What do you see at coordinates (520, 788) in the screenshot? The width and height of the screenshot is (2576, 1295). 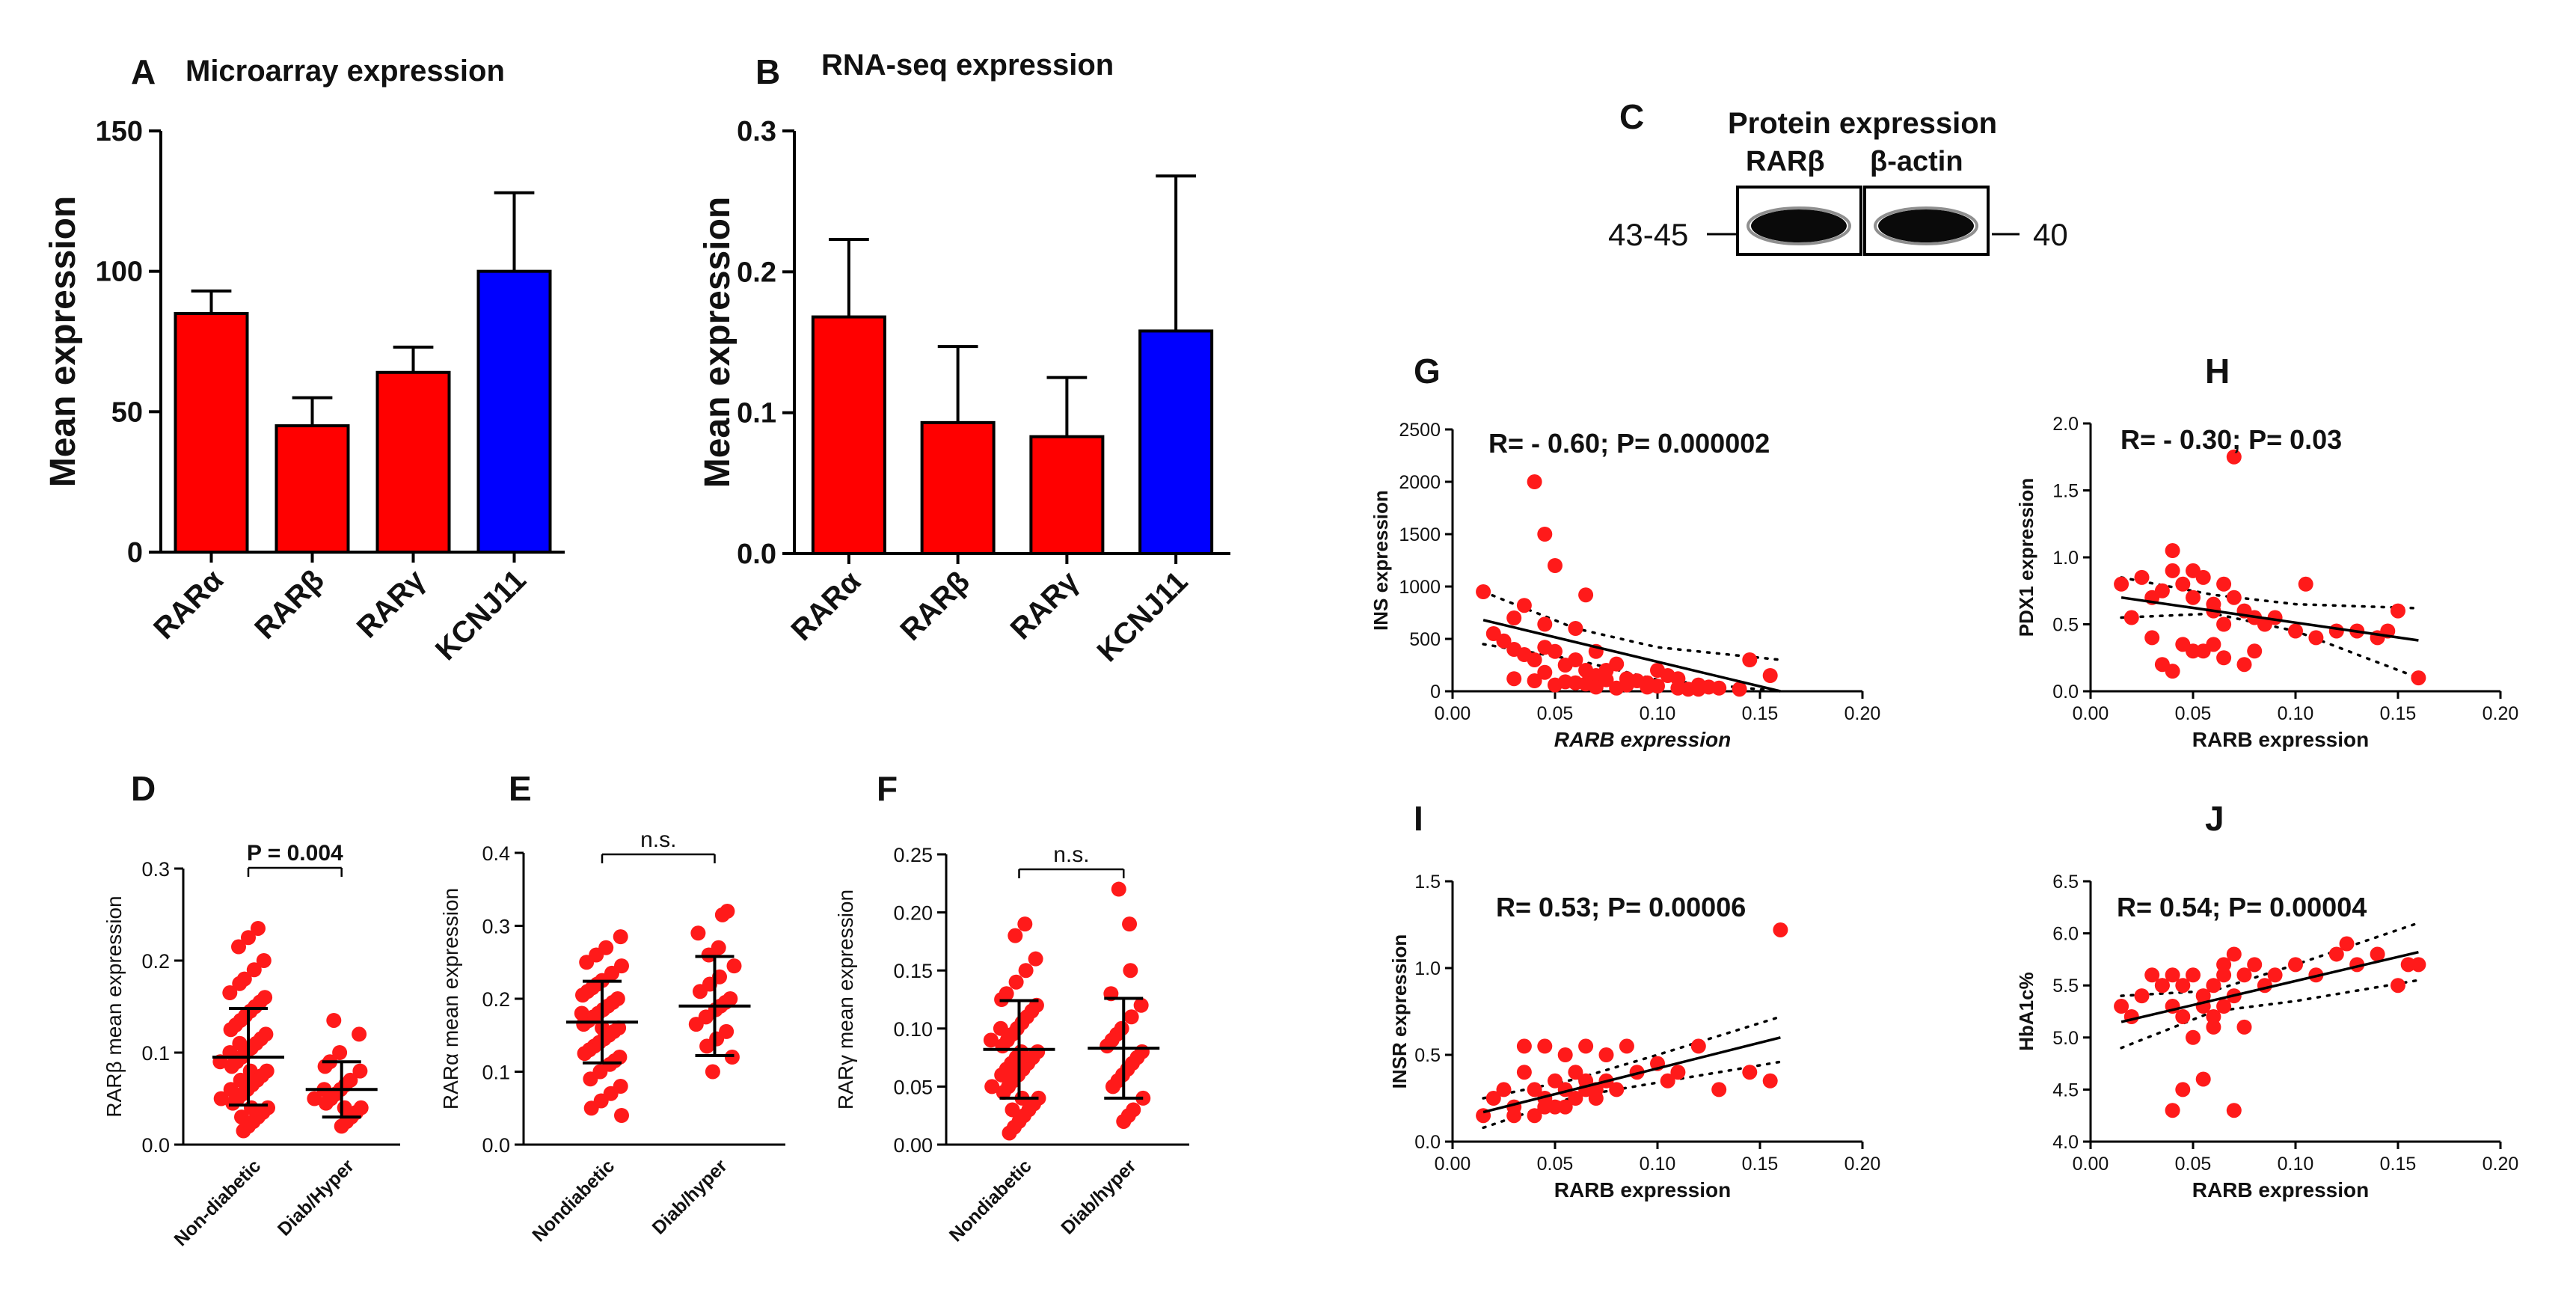 I see `panel-label-e: E` at bounding box center [520, 788].